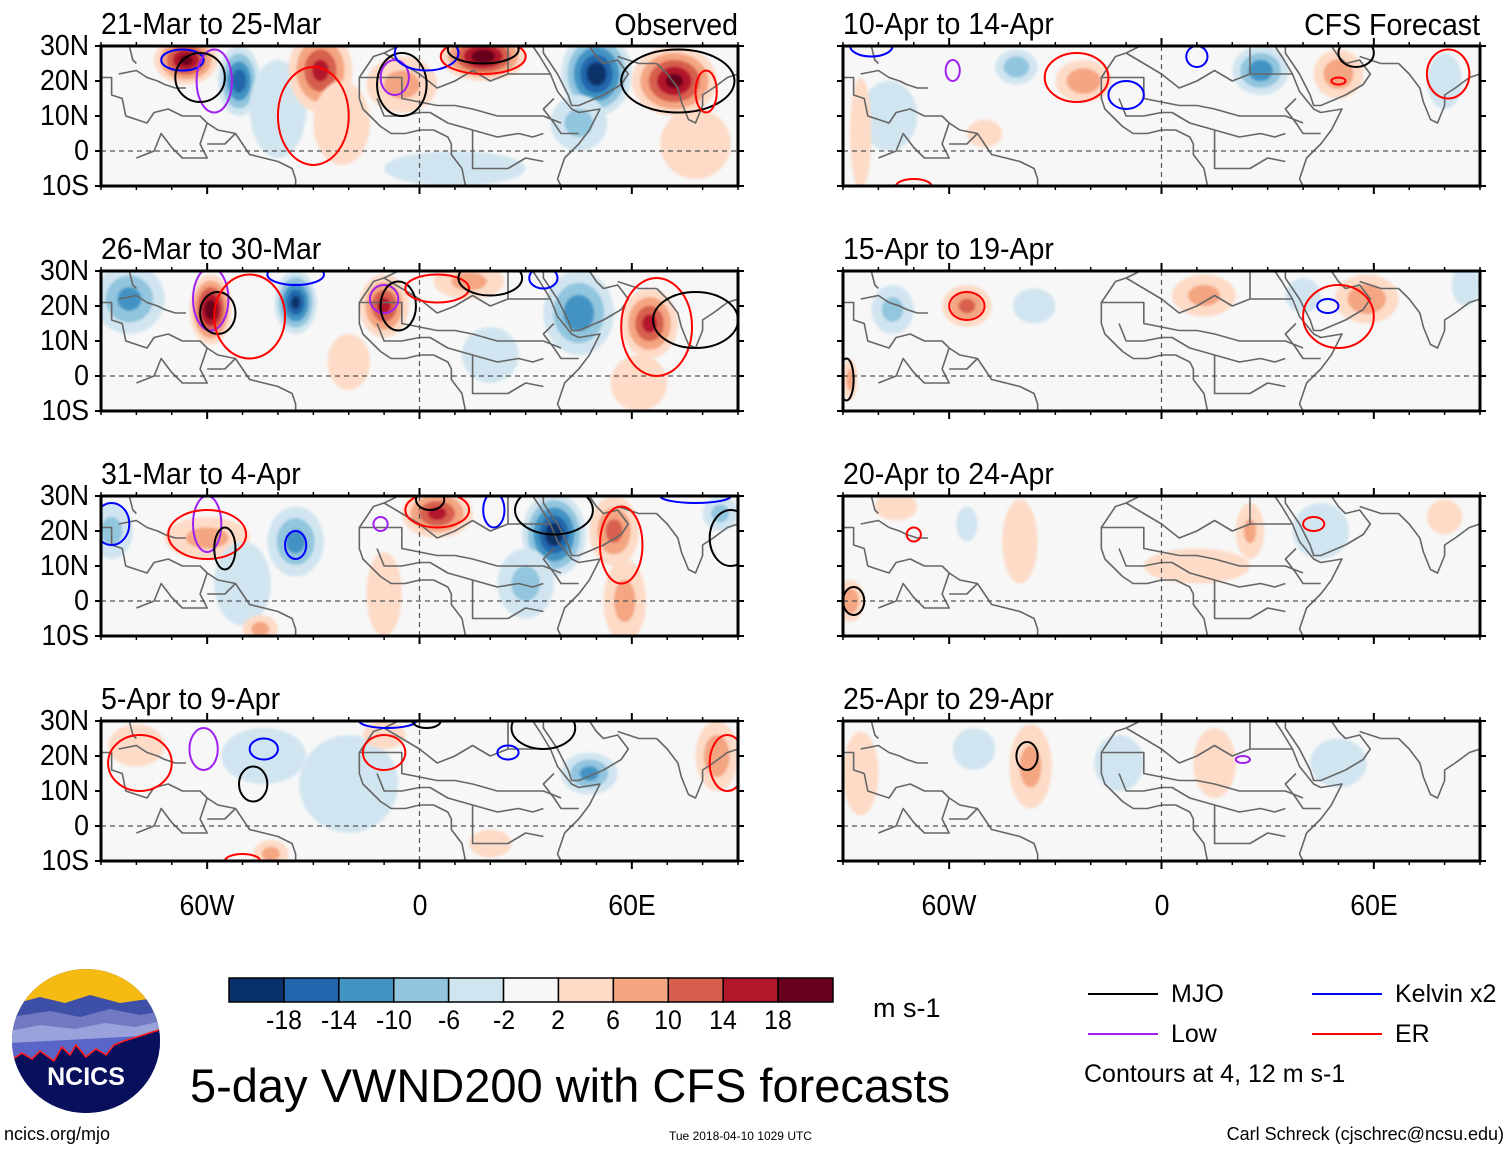  What do you see at coordinates (1374, 906) in the screenshot?
I see `lon-tick-label: 60E` at bounding box center [1374, 906].